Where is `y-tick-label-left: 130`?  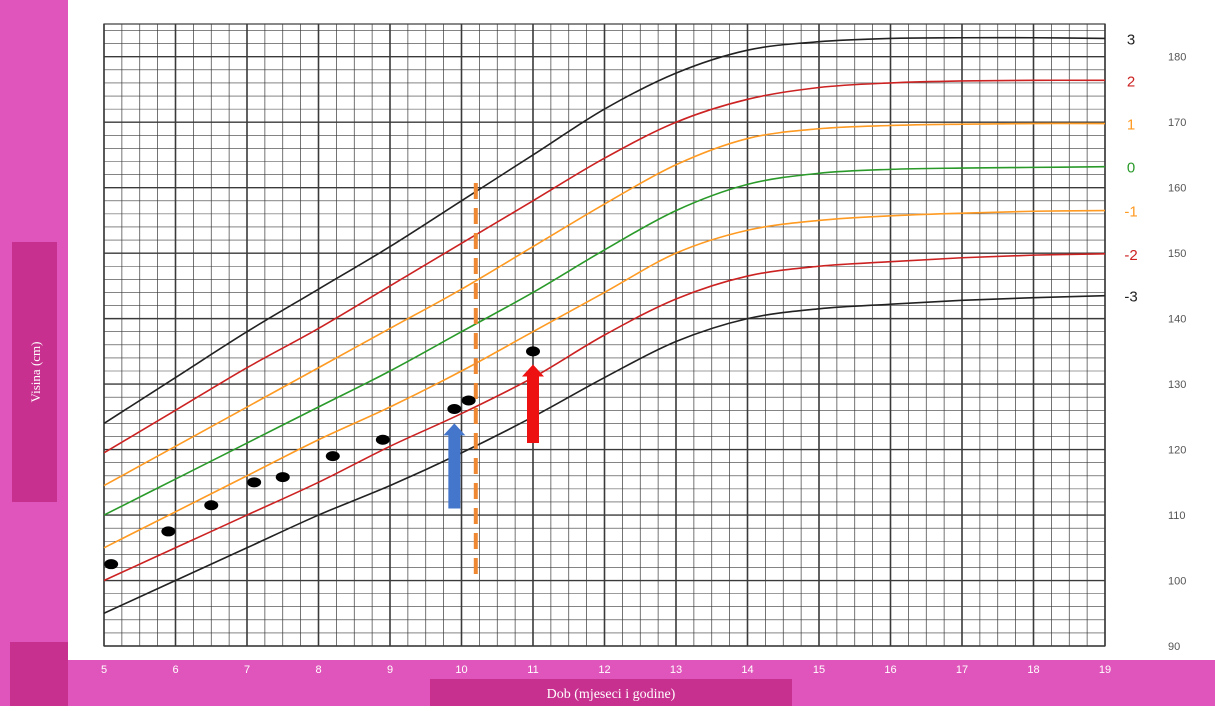 y-tick-label-left: 130 is located at coordinates (81, 385).